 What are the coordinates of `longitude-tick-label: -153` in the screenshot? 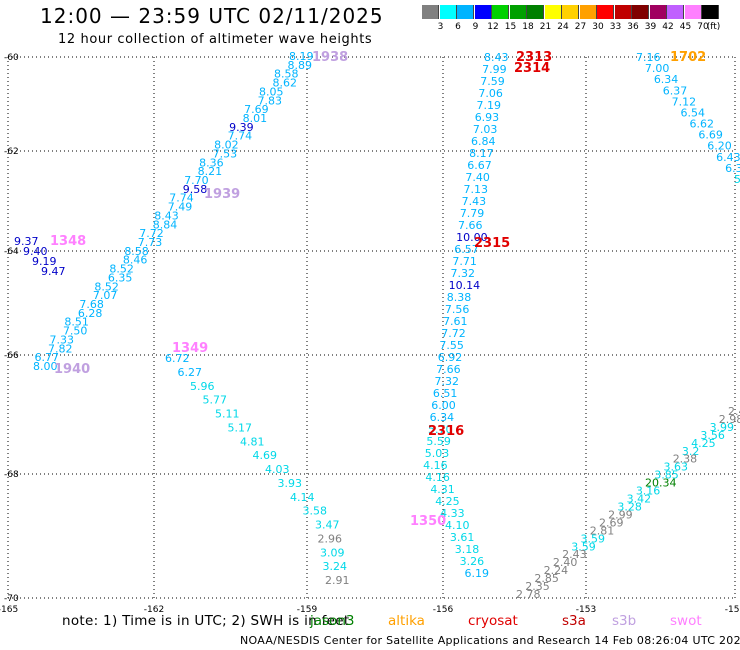 It's located at (586, 610).